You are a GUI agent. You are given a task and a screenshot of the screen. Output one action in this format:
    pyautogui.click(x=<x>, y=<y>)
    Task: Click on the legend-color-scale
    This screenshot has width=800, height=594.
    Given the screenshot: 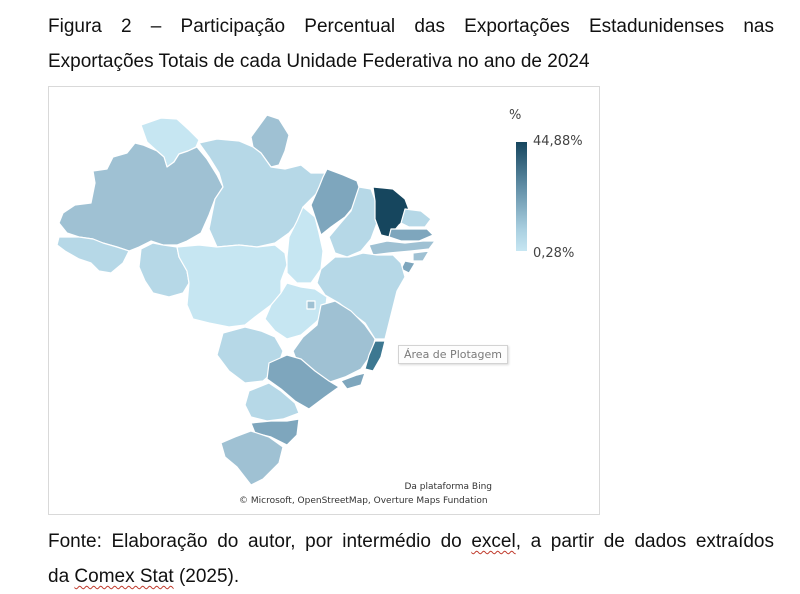 What is the action you would take?
    pyautogui.click(x=521, y=196)
    